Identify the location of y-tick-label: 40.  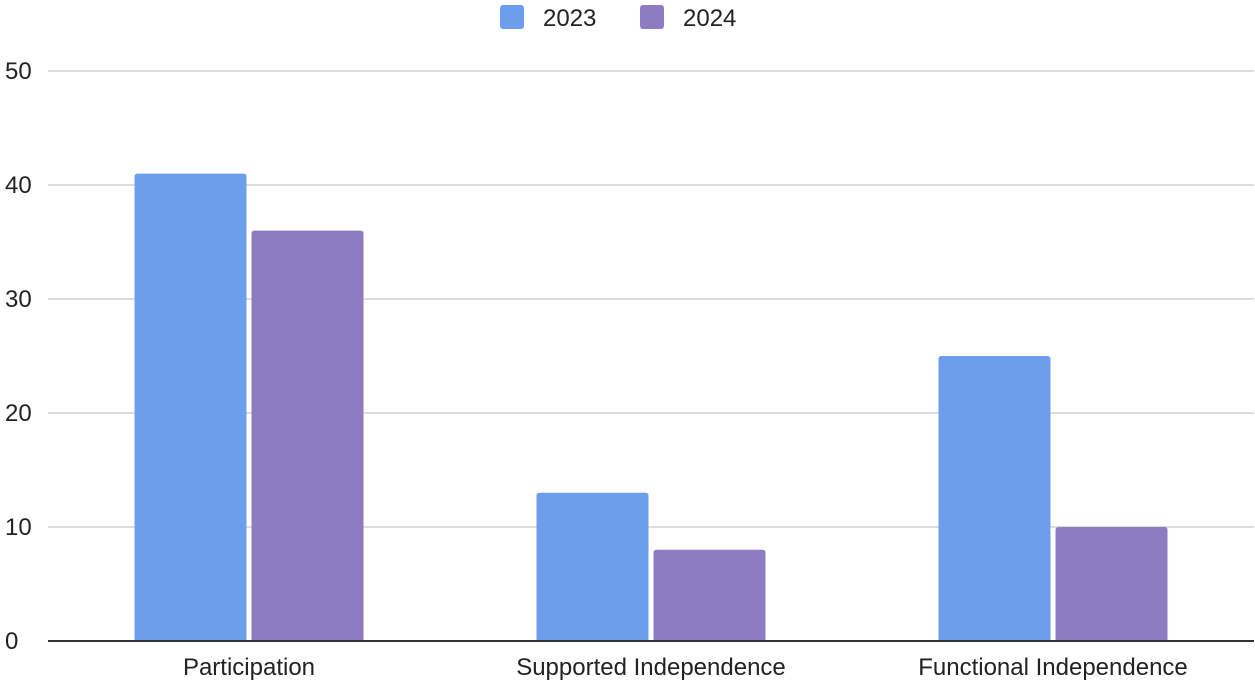
(18, 185).